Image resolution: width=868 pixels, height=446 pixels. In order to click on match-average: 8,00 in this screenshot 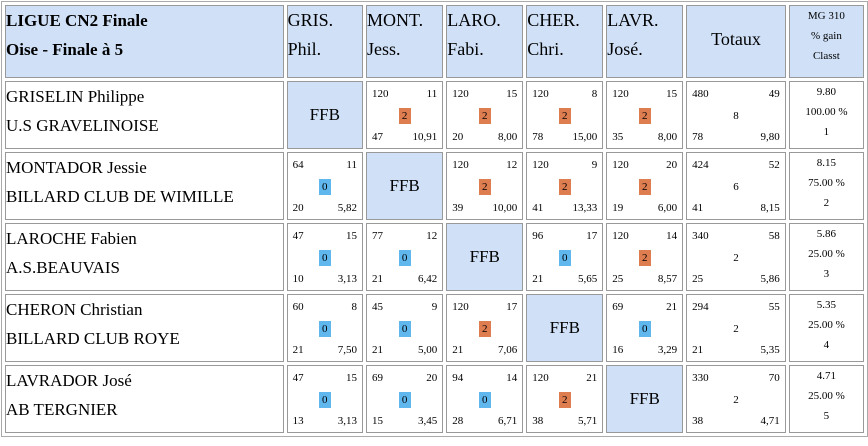, I will do `click(508, 137)`.